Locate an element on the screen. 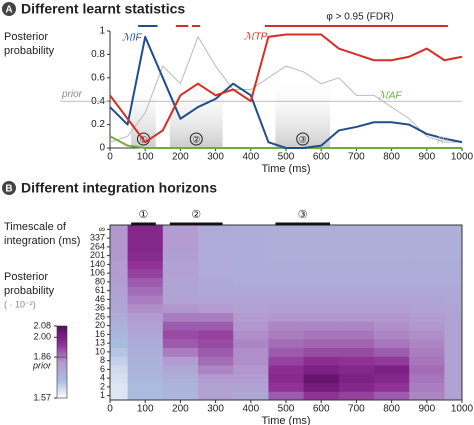 Image resolution: width=474 pixels, height=425 pixels. y-tick-label: 46 is located at coordinates (100, 299).